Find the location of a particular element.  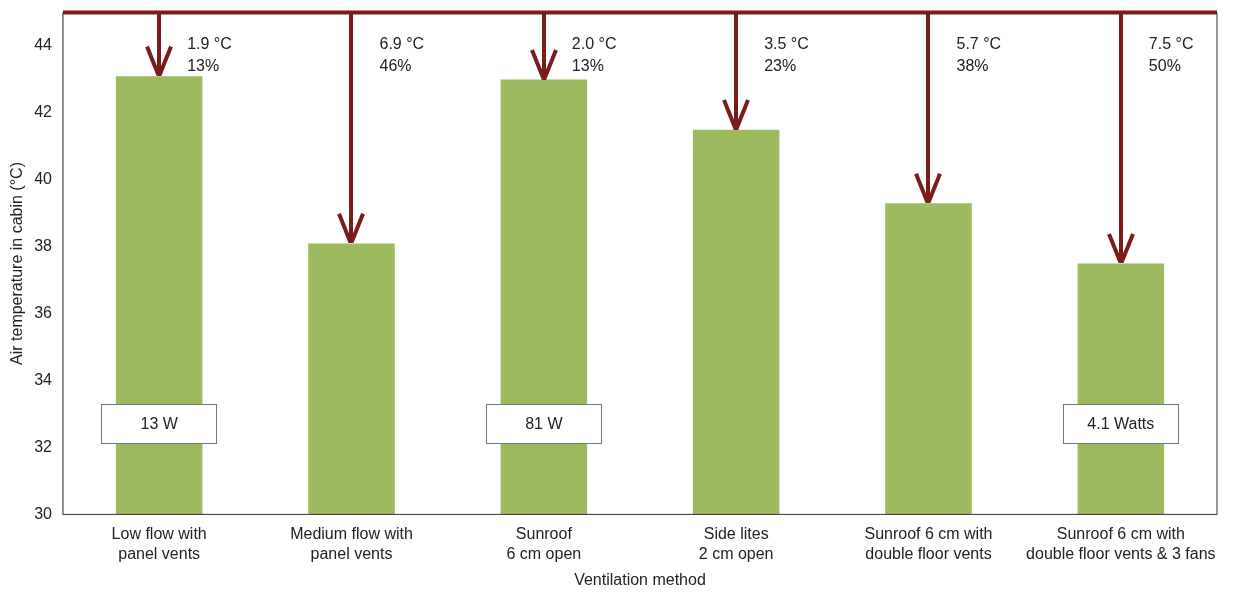

x-tick-label: Low flow with panel vents is located at coordinates (159, 543).